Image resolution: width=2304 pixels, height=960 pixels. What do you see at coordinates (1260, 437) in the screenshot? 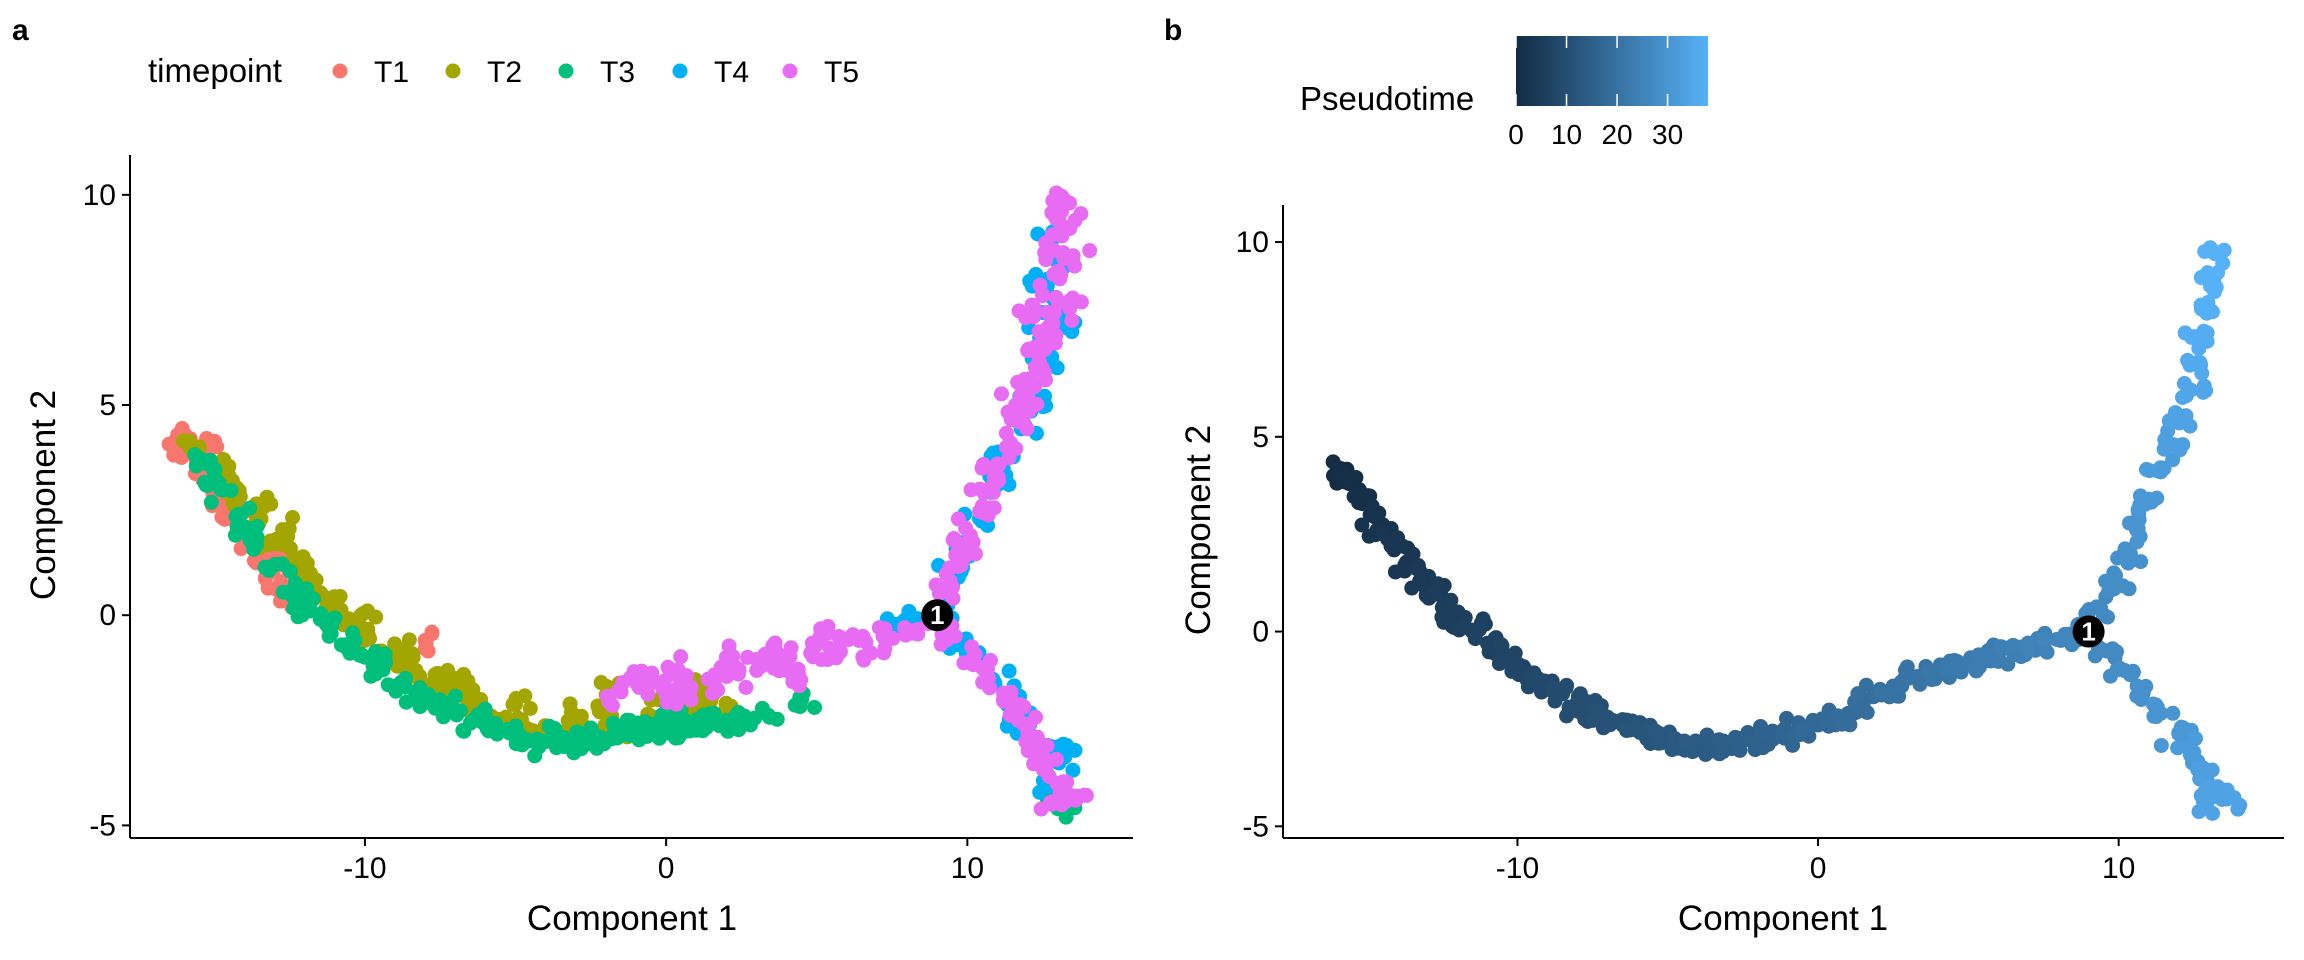
I see `y-tick-label: 5` at bounding box center [1260, 437].